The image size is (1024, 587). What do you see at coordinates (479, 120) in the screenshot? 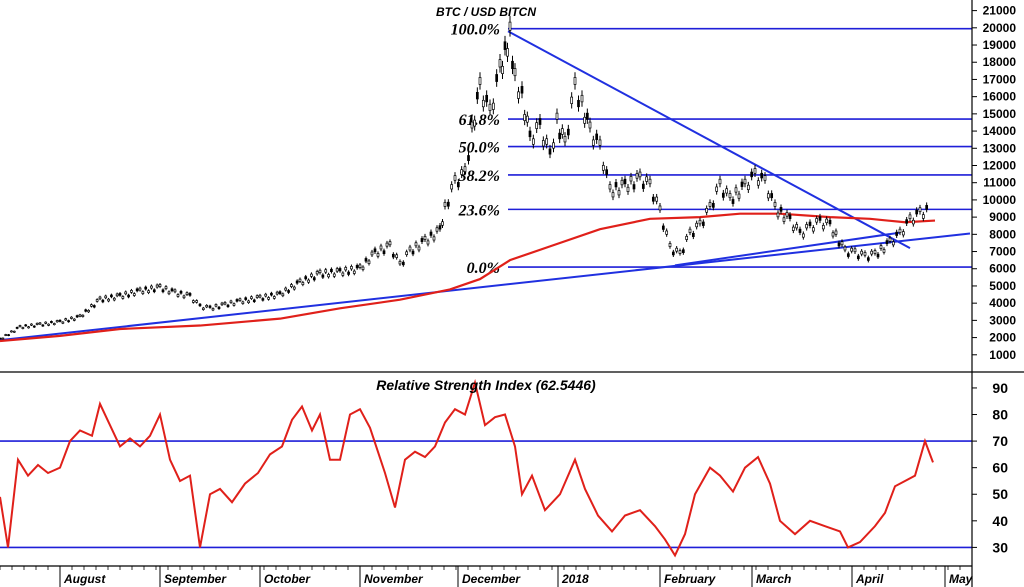
I see `fib-label: 61.8%` at bounding box center [479, 120].